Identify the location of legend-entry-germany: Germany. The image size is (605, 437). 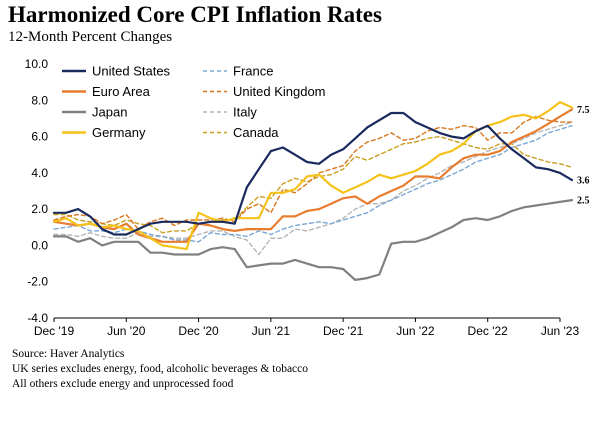
(104, 132).